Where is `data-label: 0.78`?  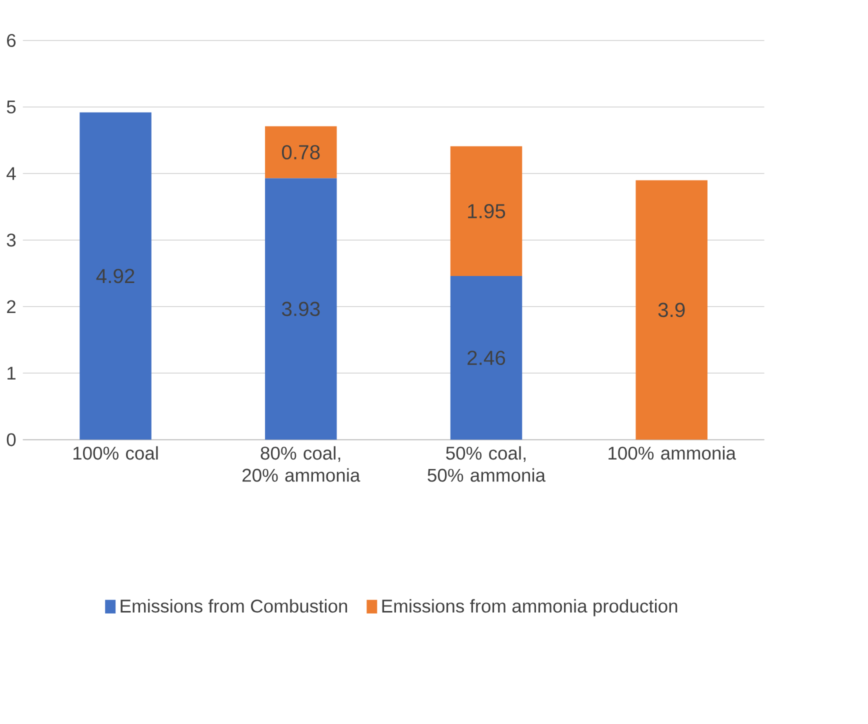
data-label: 0.78 is located at coordinates (301, 152).